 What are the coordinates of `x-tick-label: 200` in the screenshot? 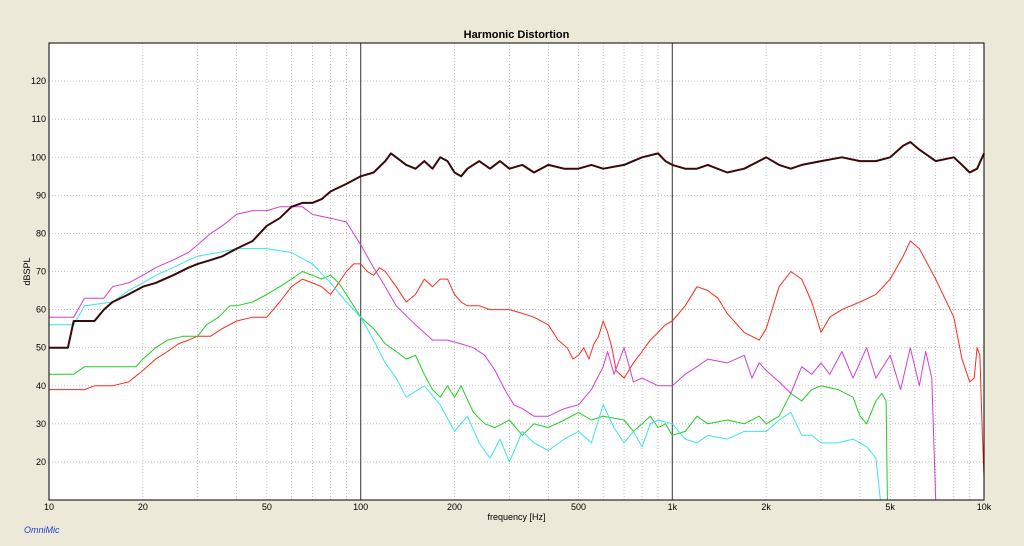 It's located at (454, 507).